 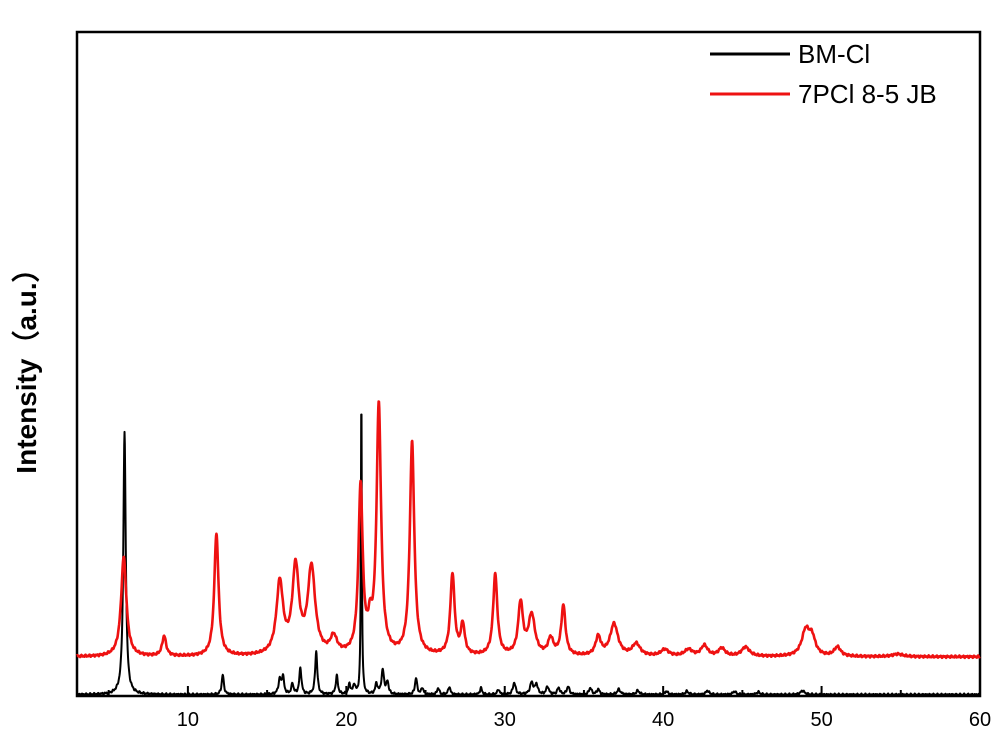 What do you see at coordinates (823, 74) in the screenshot?
I see `legend: BM-Cl 7PCl 8-5 JB` at bounding box center [823, 74].